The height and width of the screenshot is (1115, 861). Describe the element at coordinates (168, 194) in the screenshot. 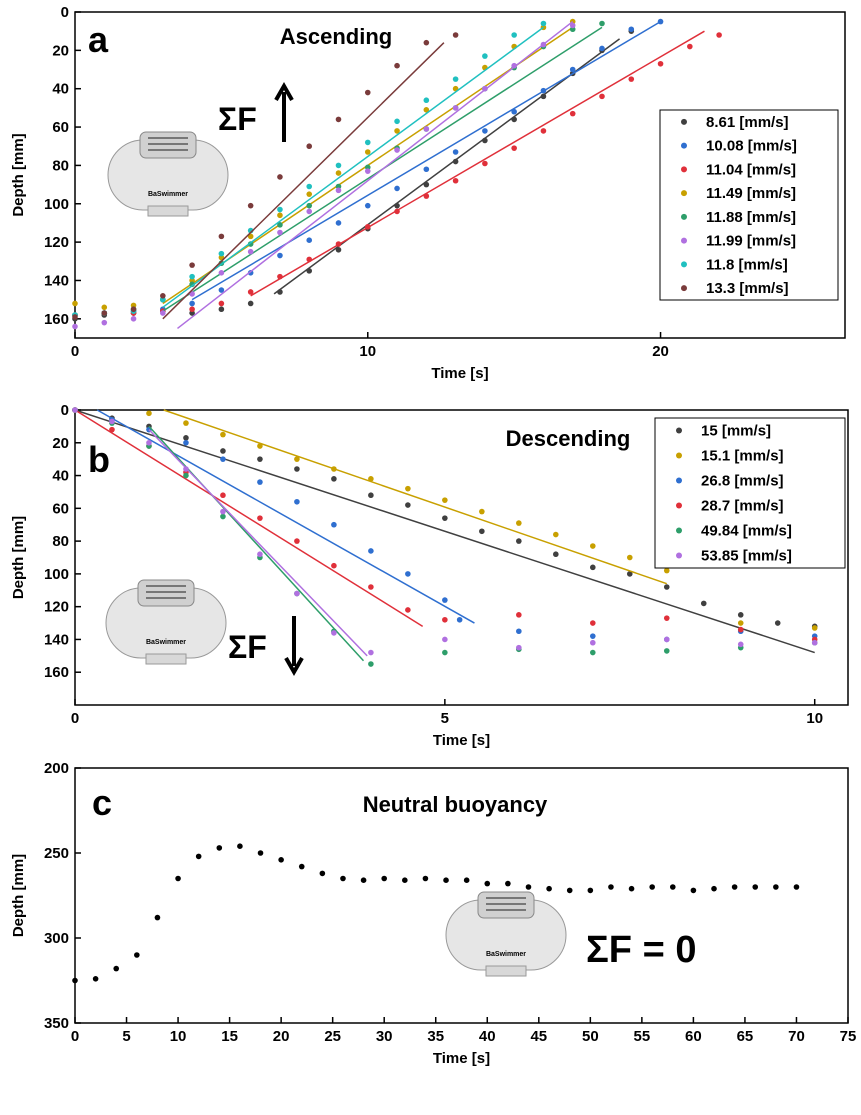

I see `device-label: BaSwimmer` at that location.